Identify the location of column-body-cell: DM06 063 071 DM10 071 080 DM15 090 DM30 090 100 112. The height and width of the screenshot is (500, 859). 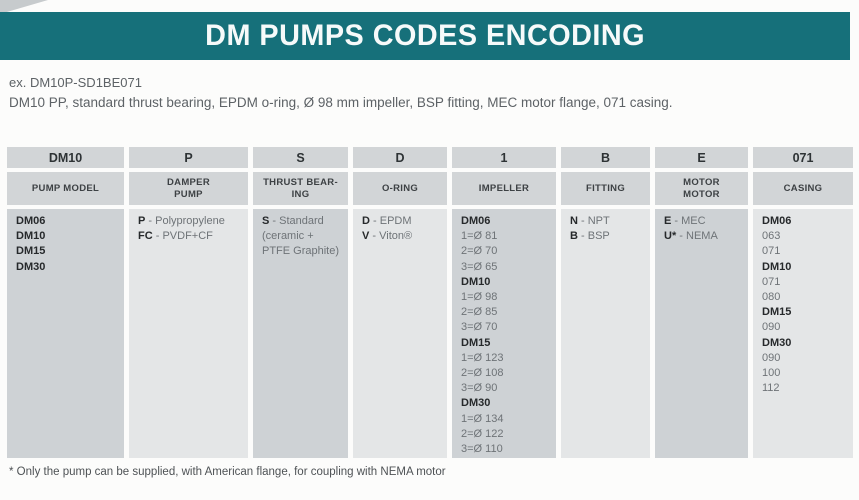
(803, 333).